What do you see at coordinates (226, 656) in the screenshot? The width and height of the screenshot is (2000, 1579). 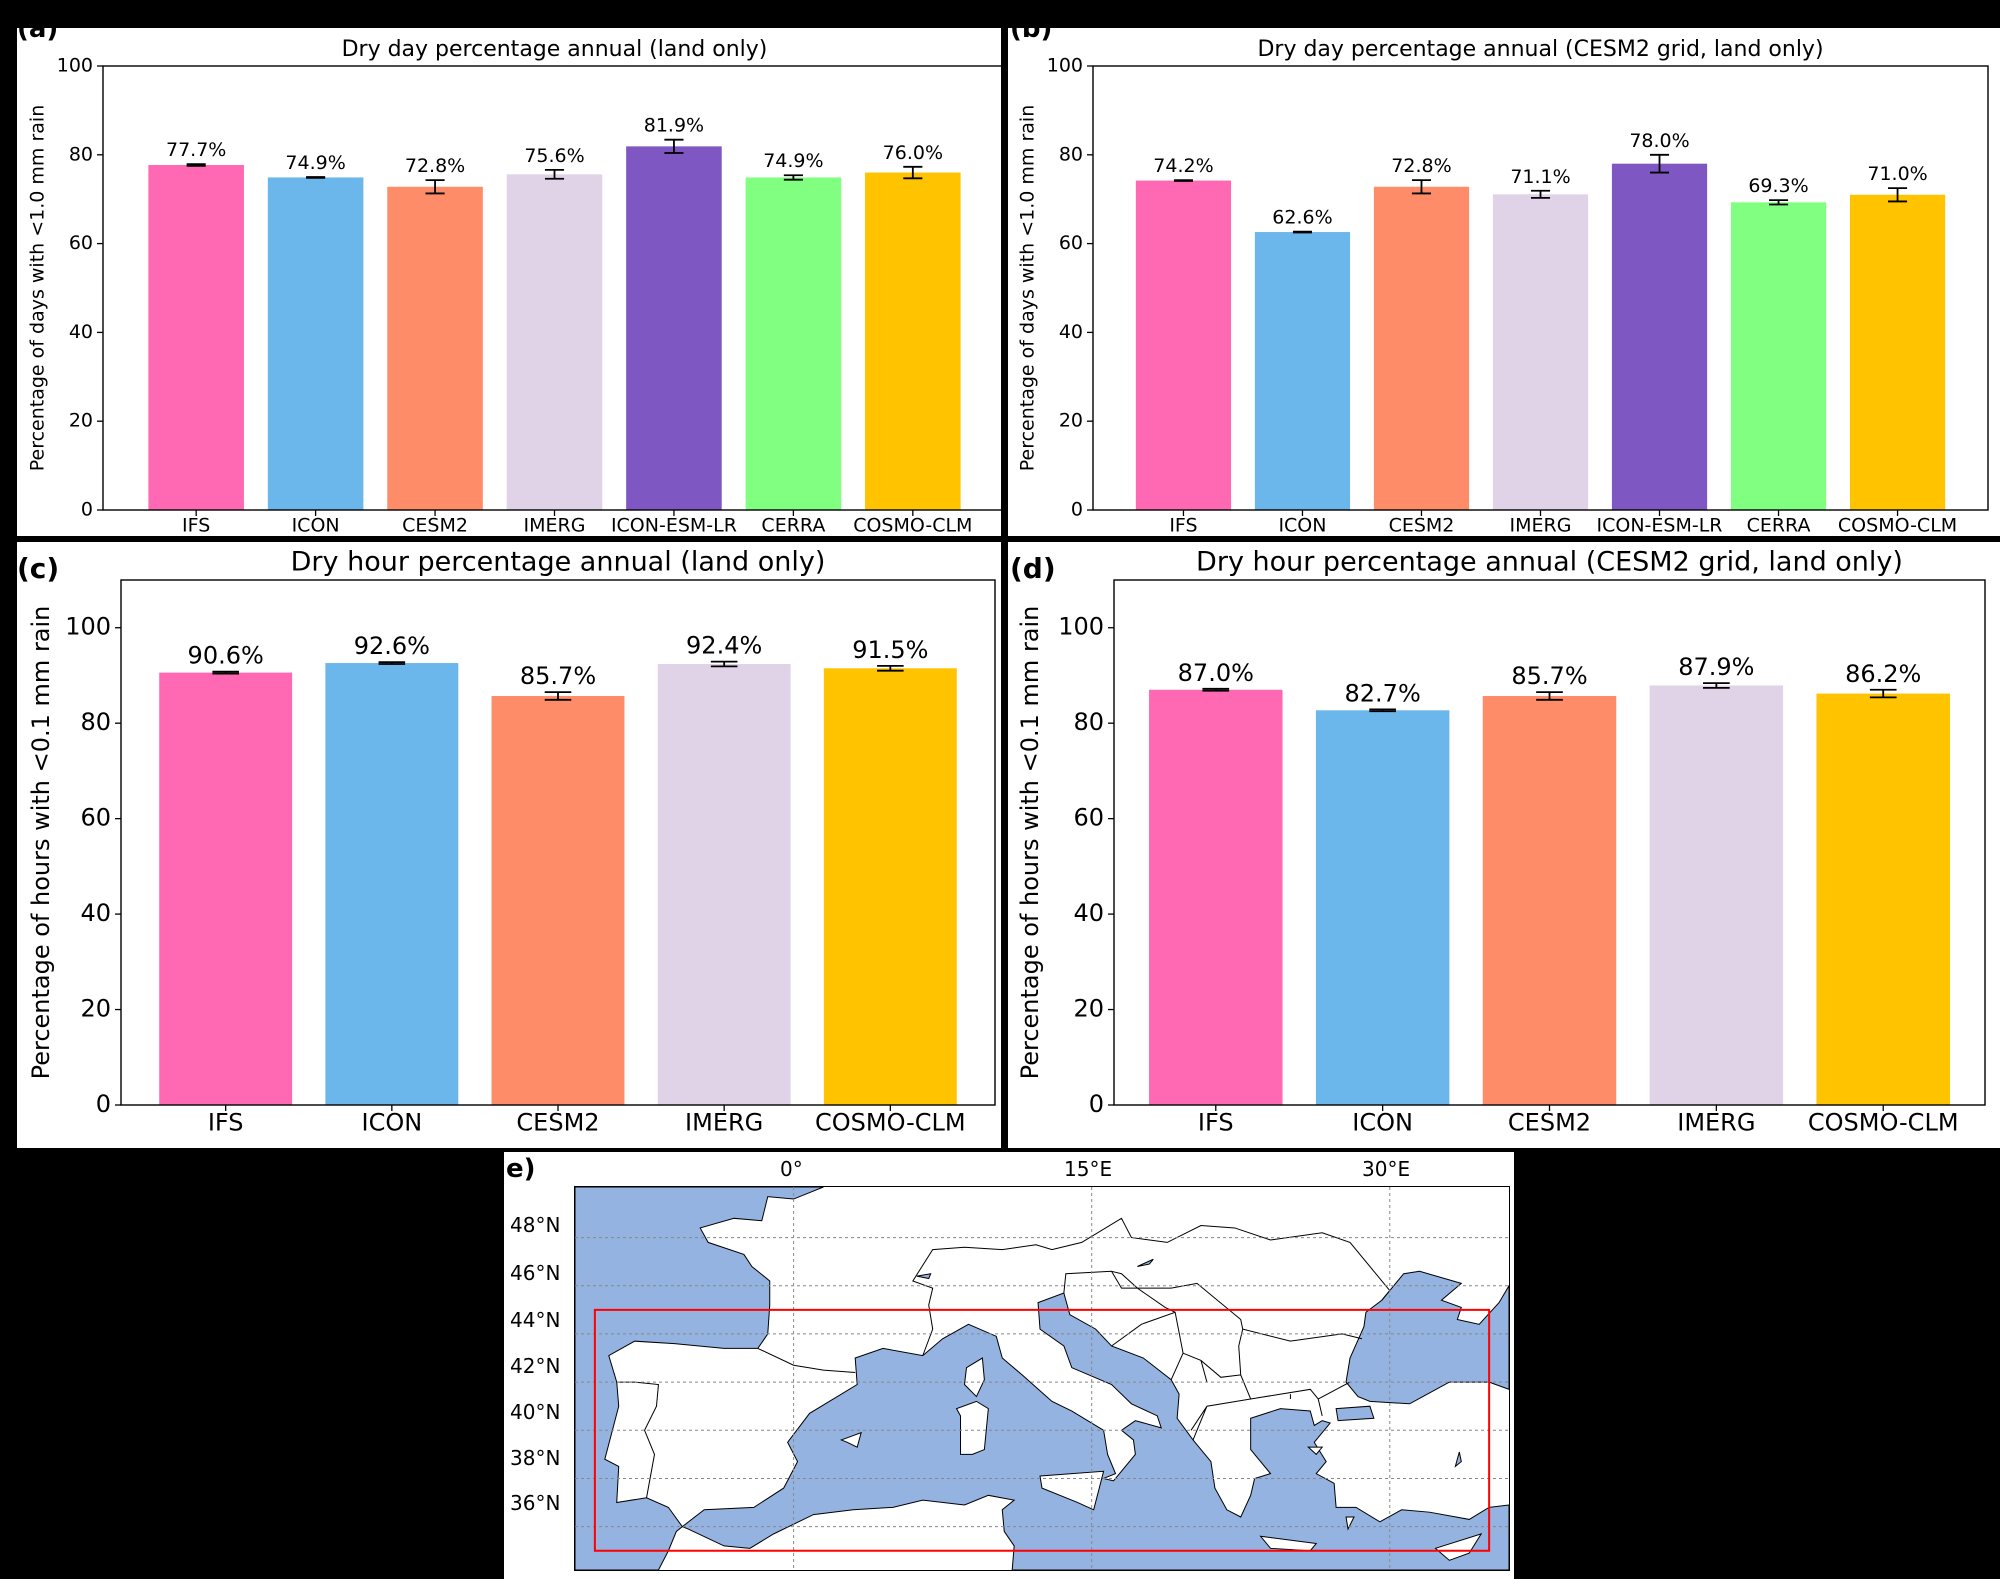 I see `data-label: 90.6%` at bounding box center [226, 656].